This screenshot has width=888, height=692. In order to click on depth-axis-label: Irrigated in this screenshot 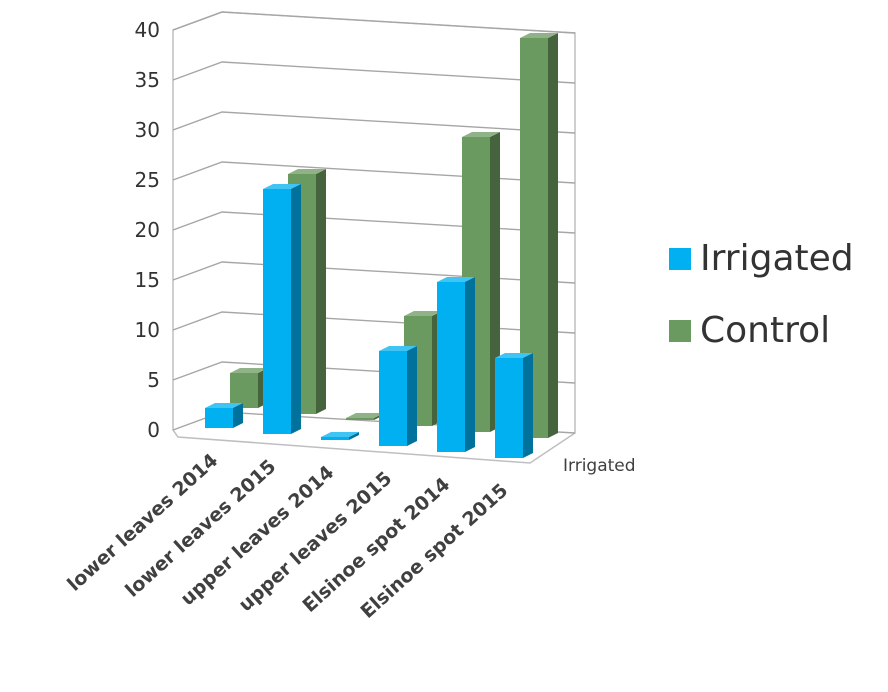, I will do `click(599, 466)`.